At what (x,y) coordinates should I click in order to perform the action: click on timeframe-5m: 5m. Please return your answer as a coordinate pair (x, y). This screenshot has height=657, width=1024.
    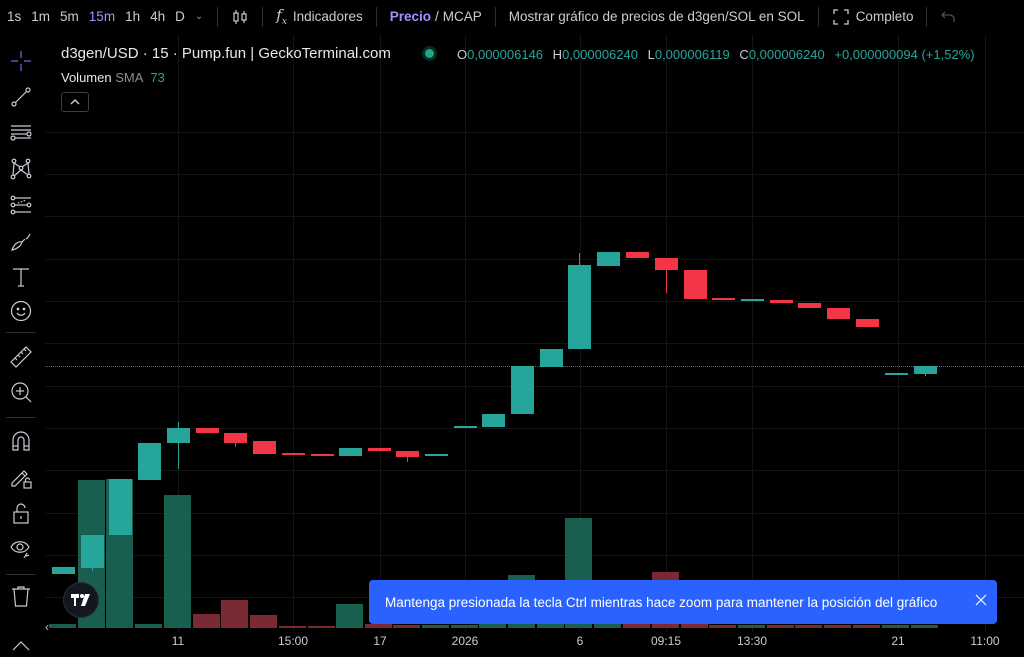
    Looking at the image, I should click on (69, 16).